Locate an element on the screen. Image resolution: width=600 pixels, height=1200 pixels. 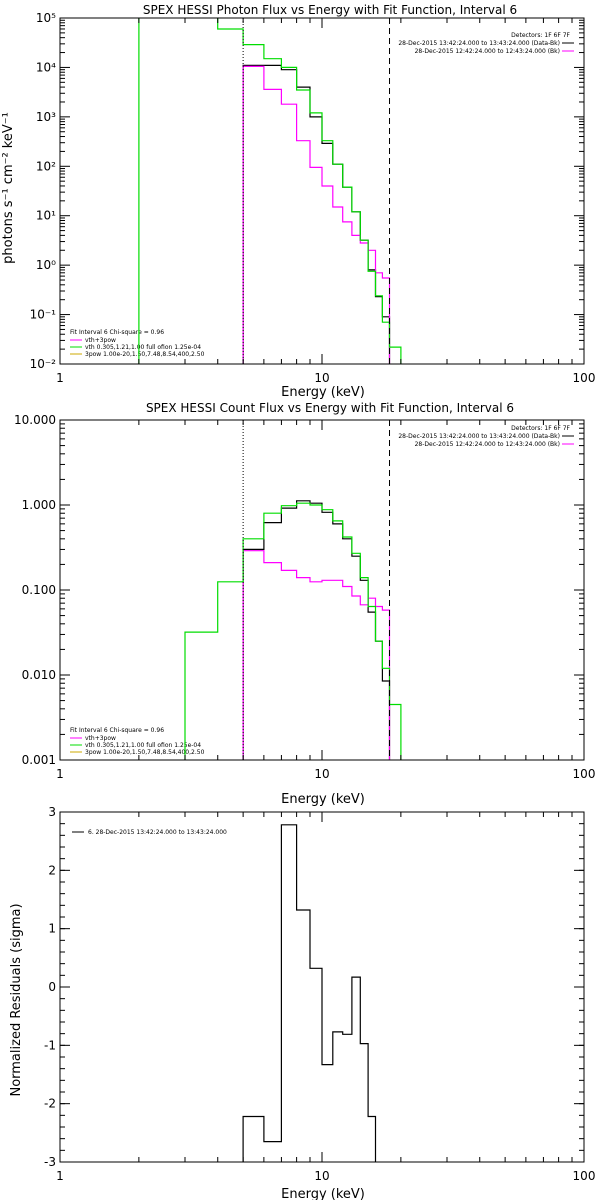
count-flux-x-axis-label: Energy (keV) is located at coordinates (323, 799).